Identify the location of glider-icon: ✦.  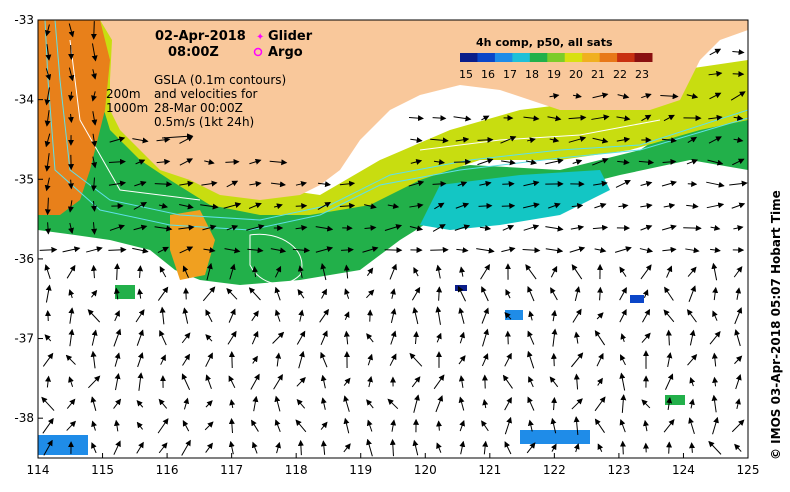
(260, 37).